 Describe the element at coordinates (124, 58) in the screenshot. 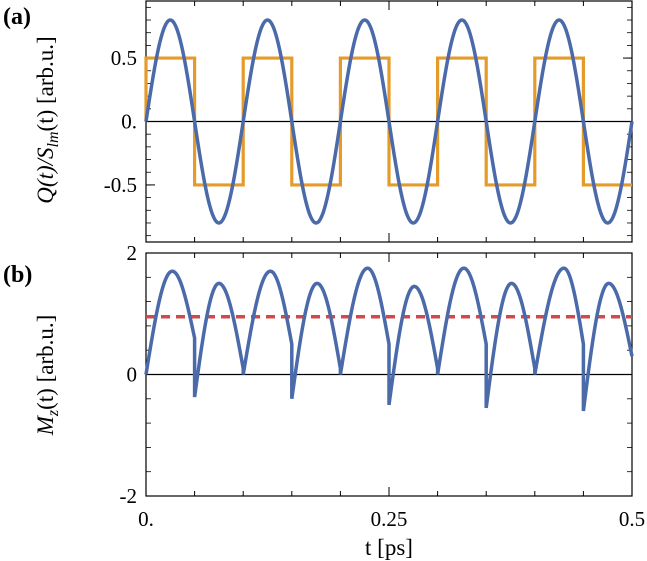

I see `panel-a-ytick-label: 0.5` at that location.